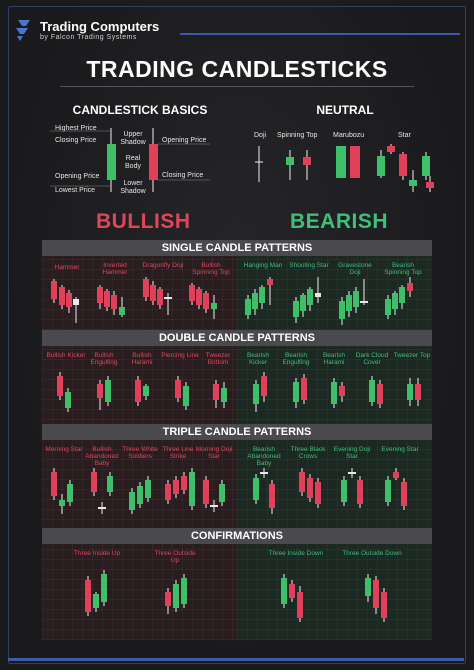 The height and width of the screenshot is (670, 474). What do you see at coordinates (334, 359) in the screenshot?
I see `pattern-label: Bearish Harami` at bounding box center [334, 359].